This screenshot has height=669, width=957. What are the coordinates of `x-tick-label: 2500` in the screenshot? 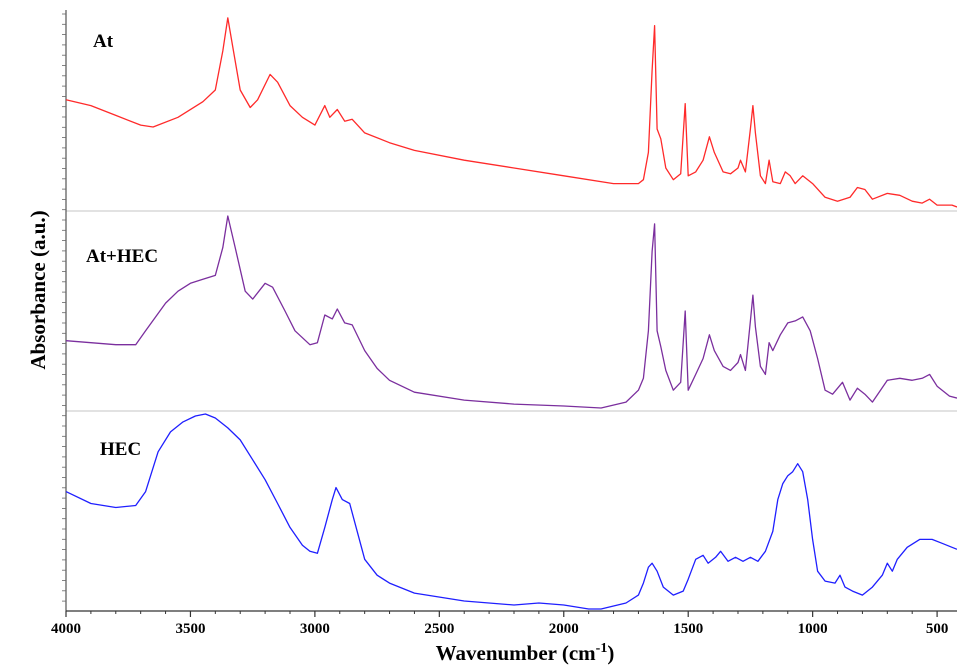 It's located at (439, 629).